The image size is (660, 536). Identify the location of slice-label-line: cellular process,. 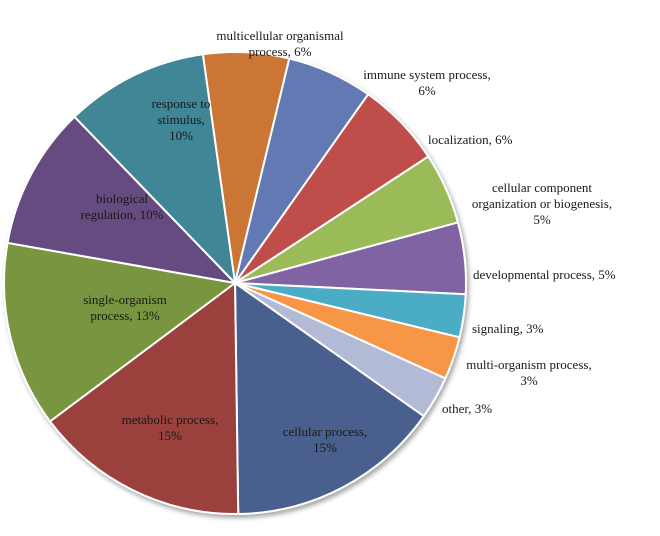
(325, 431).